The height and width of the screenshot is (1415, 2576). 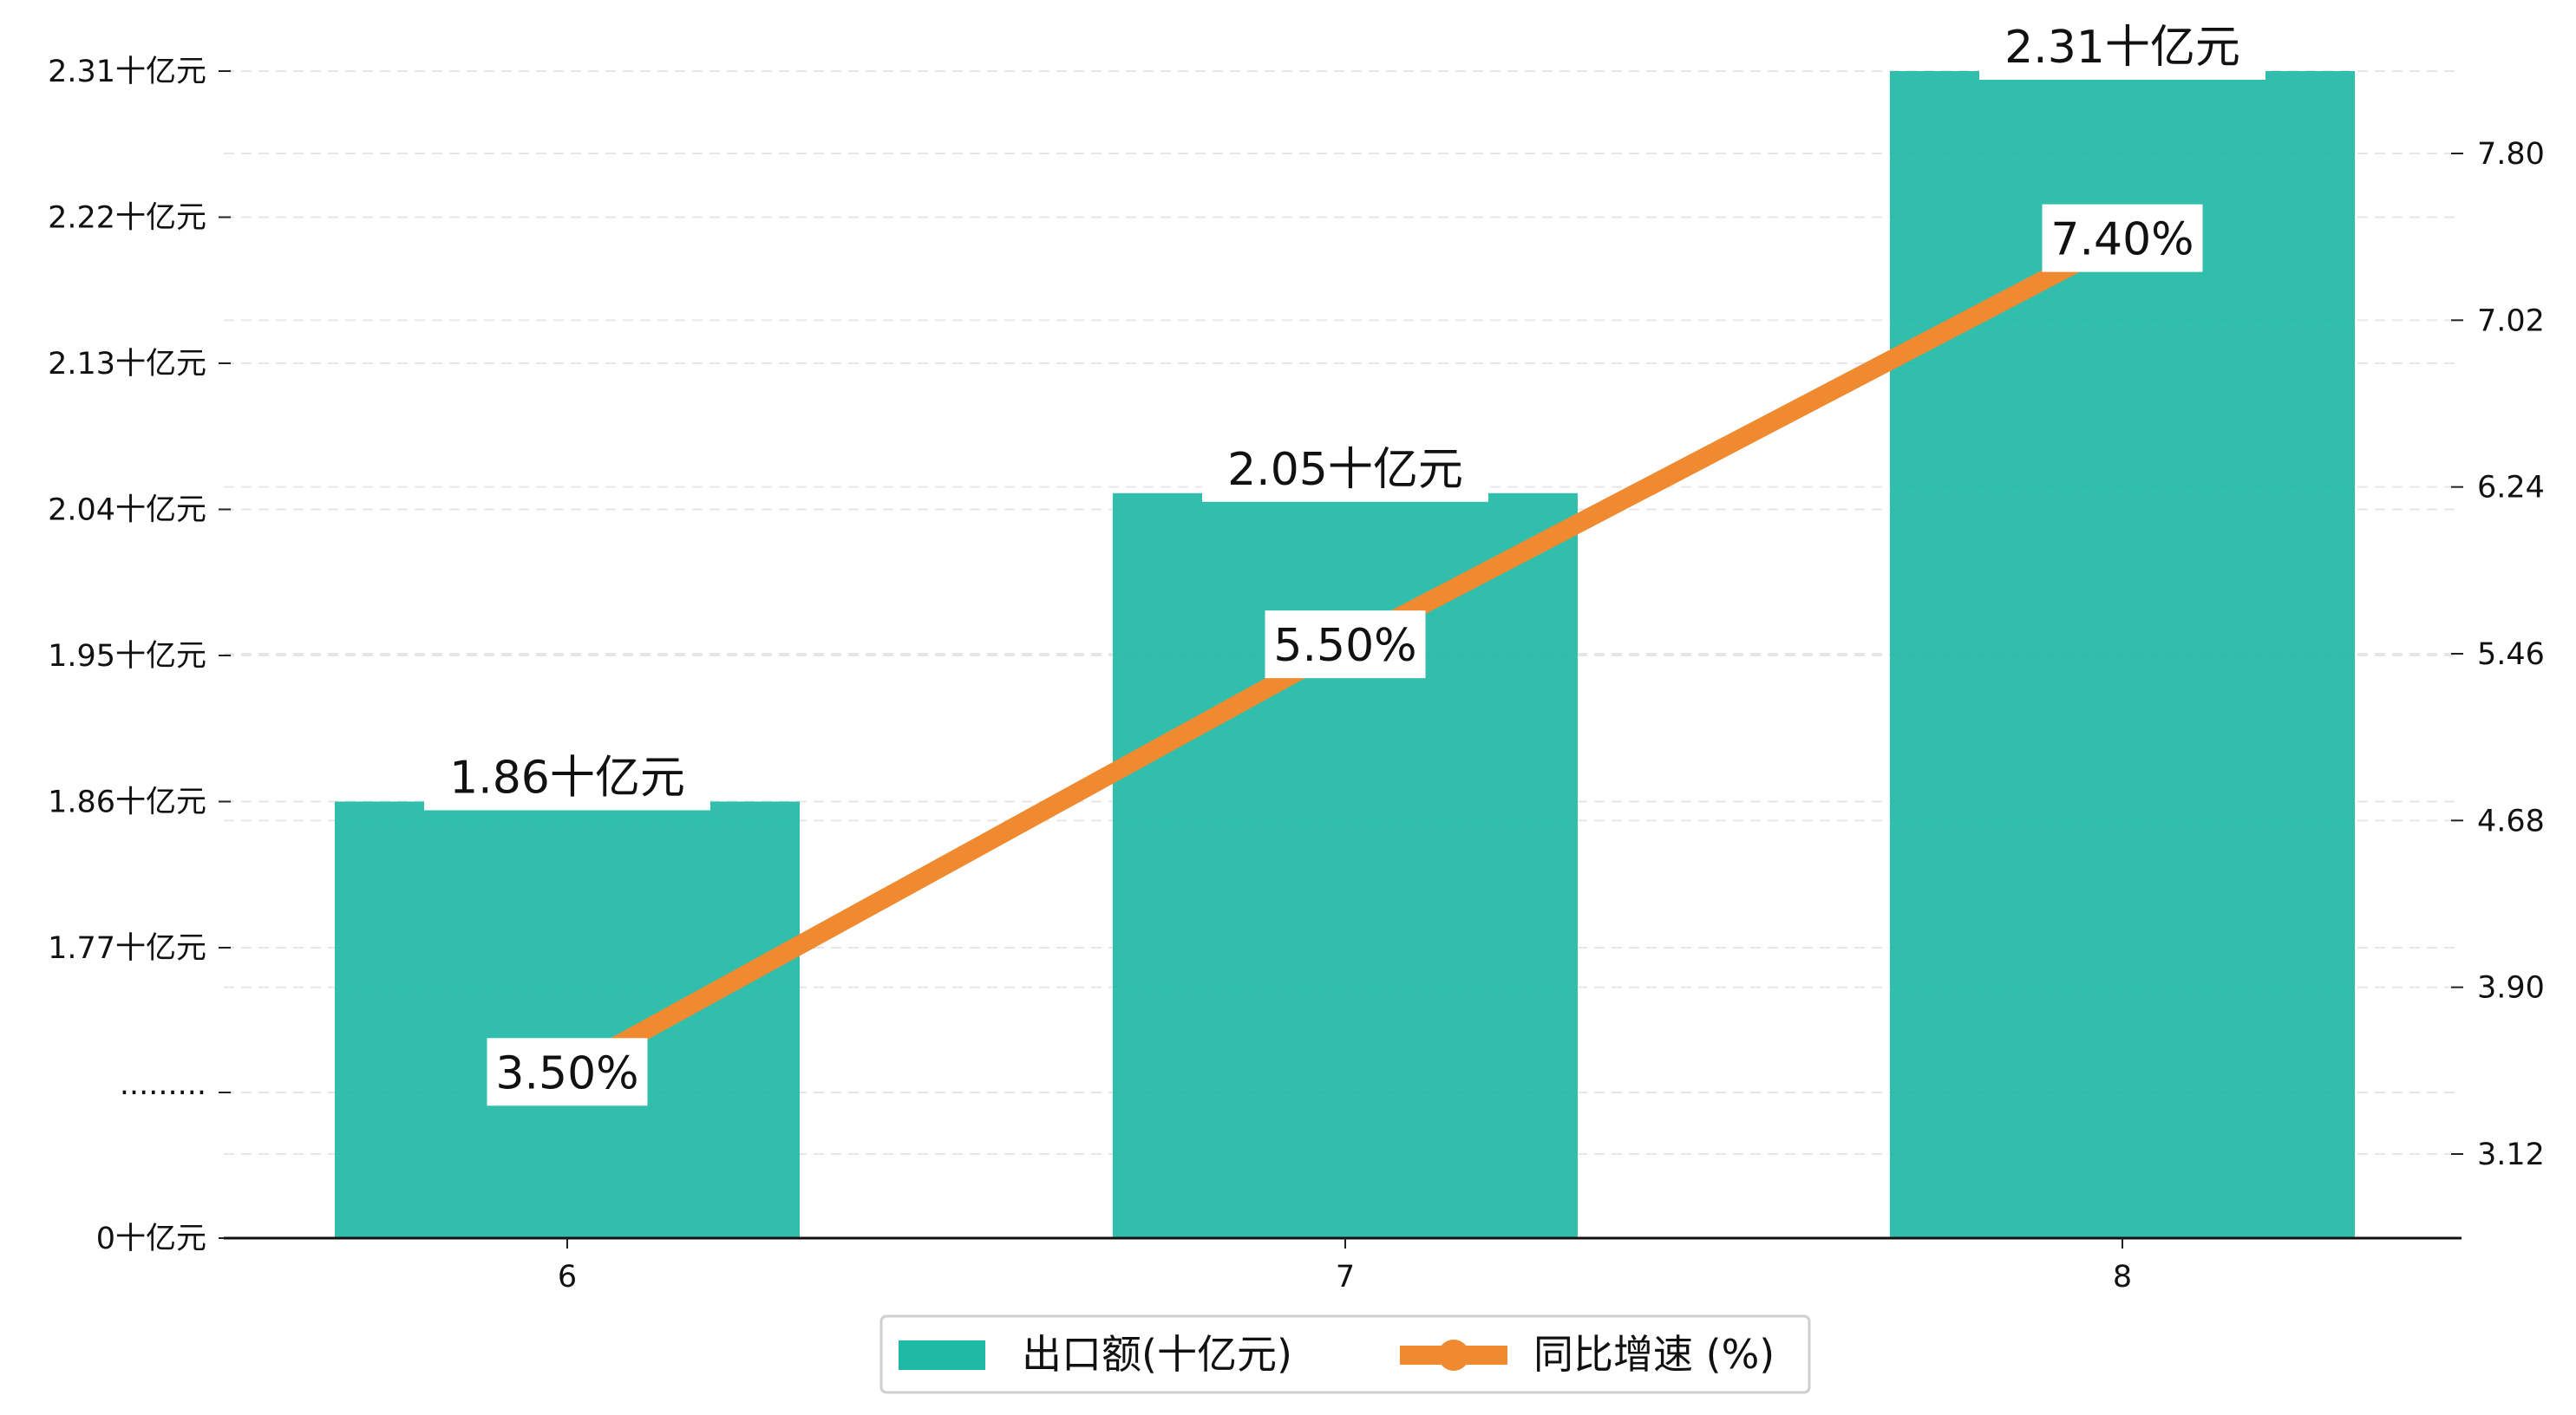 I want to click on left-tick-label: 0十亿元, so click(x=151, y=1239).